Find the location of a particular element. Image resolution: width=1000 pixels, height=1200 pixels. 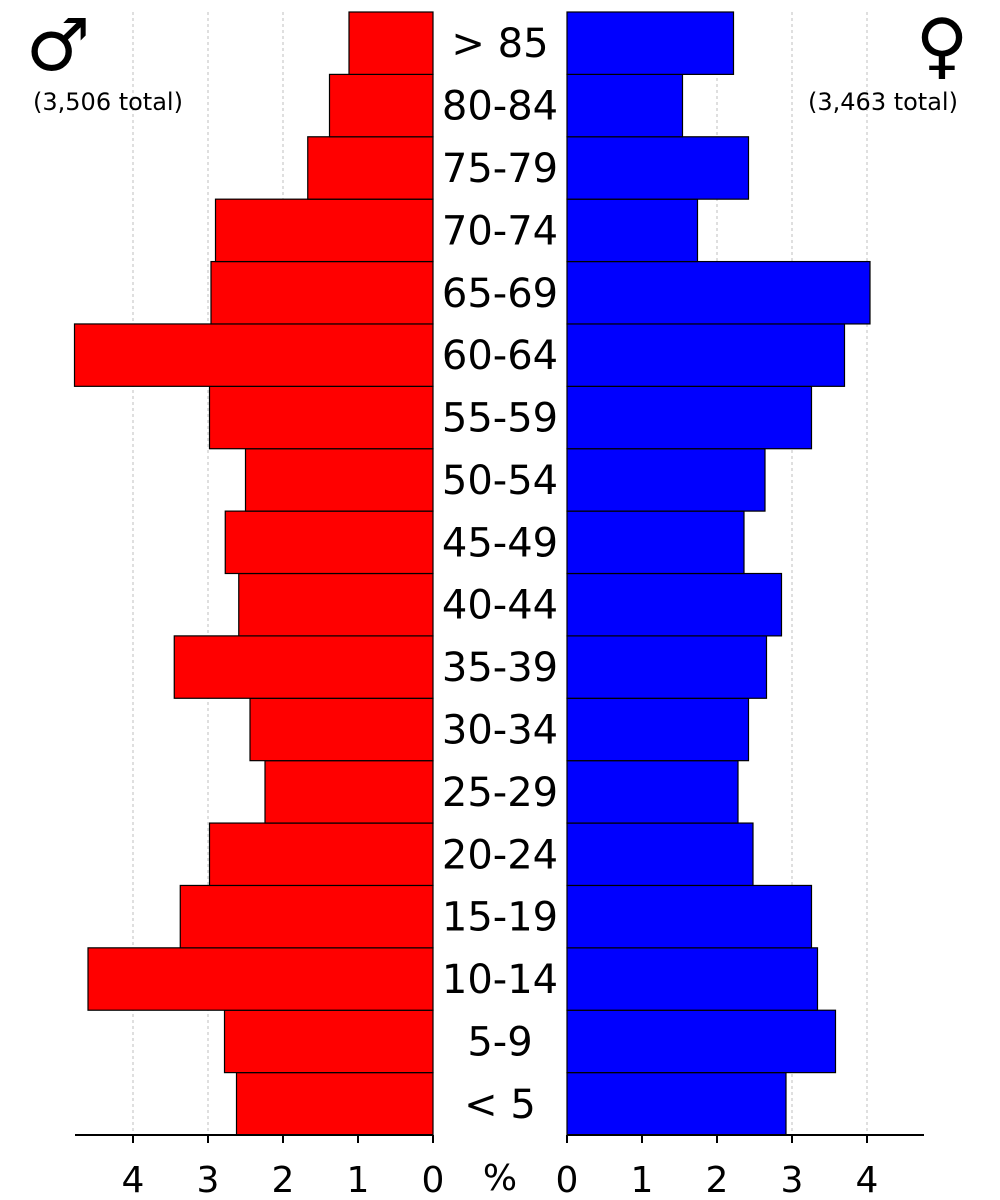

age-group-label: 50-54 is located at coordinates (500, 481).